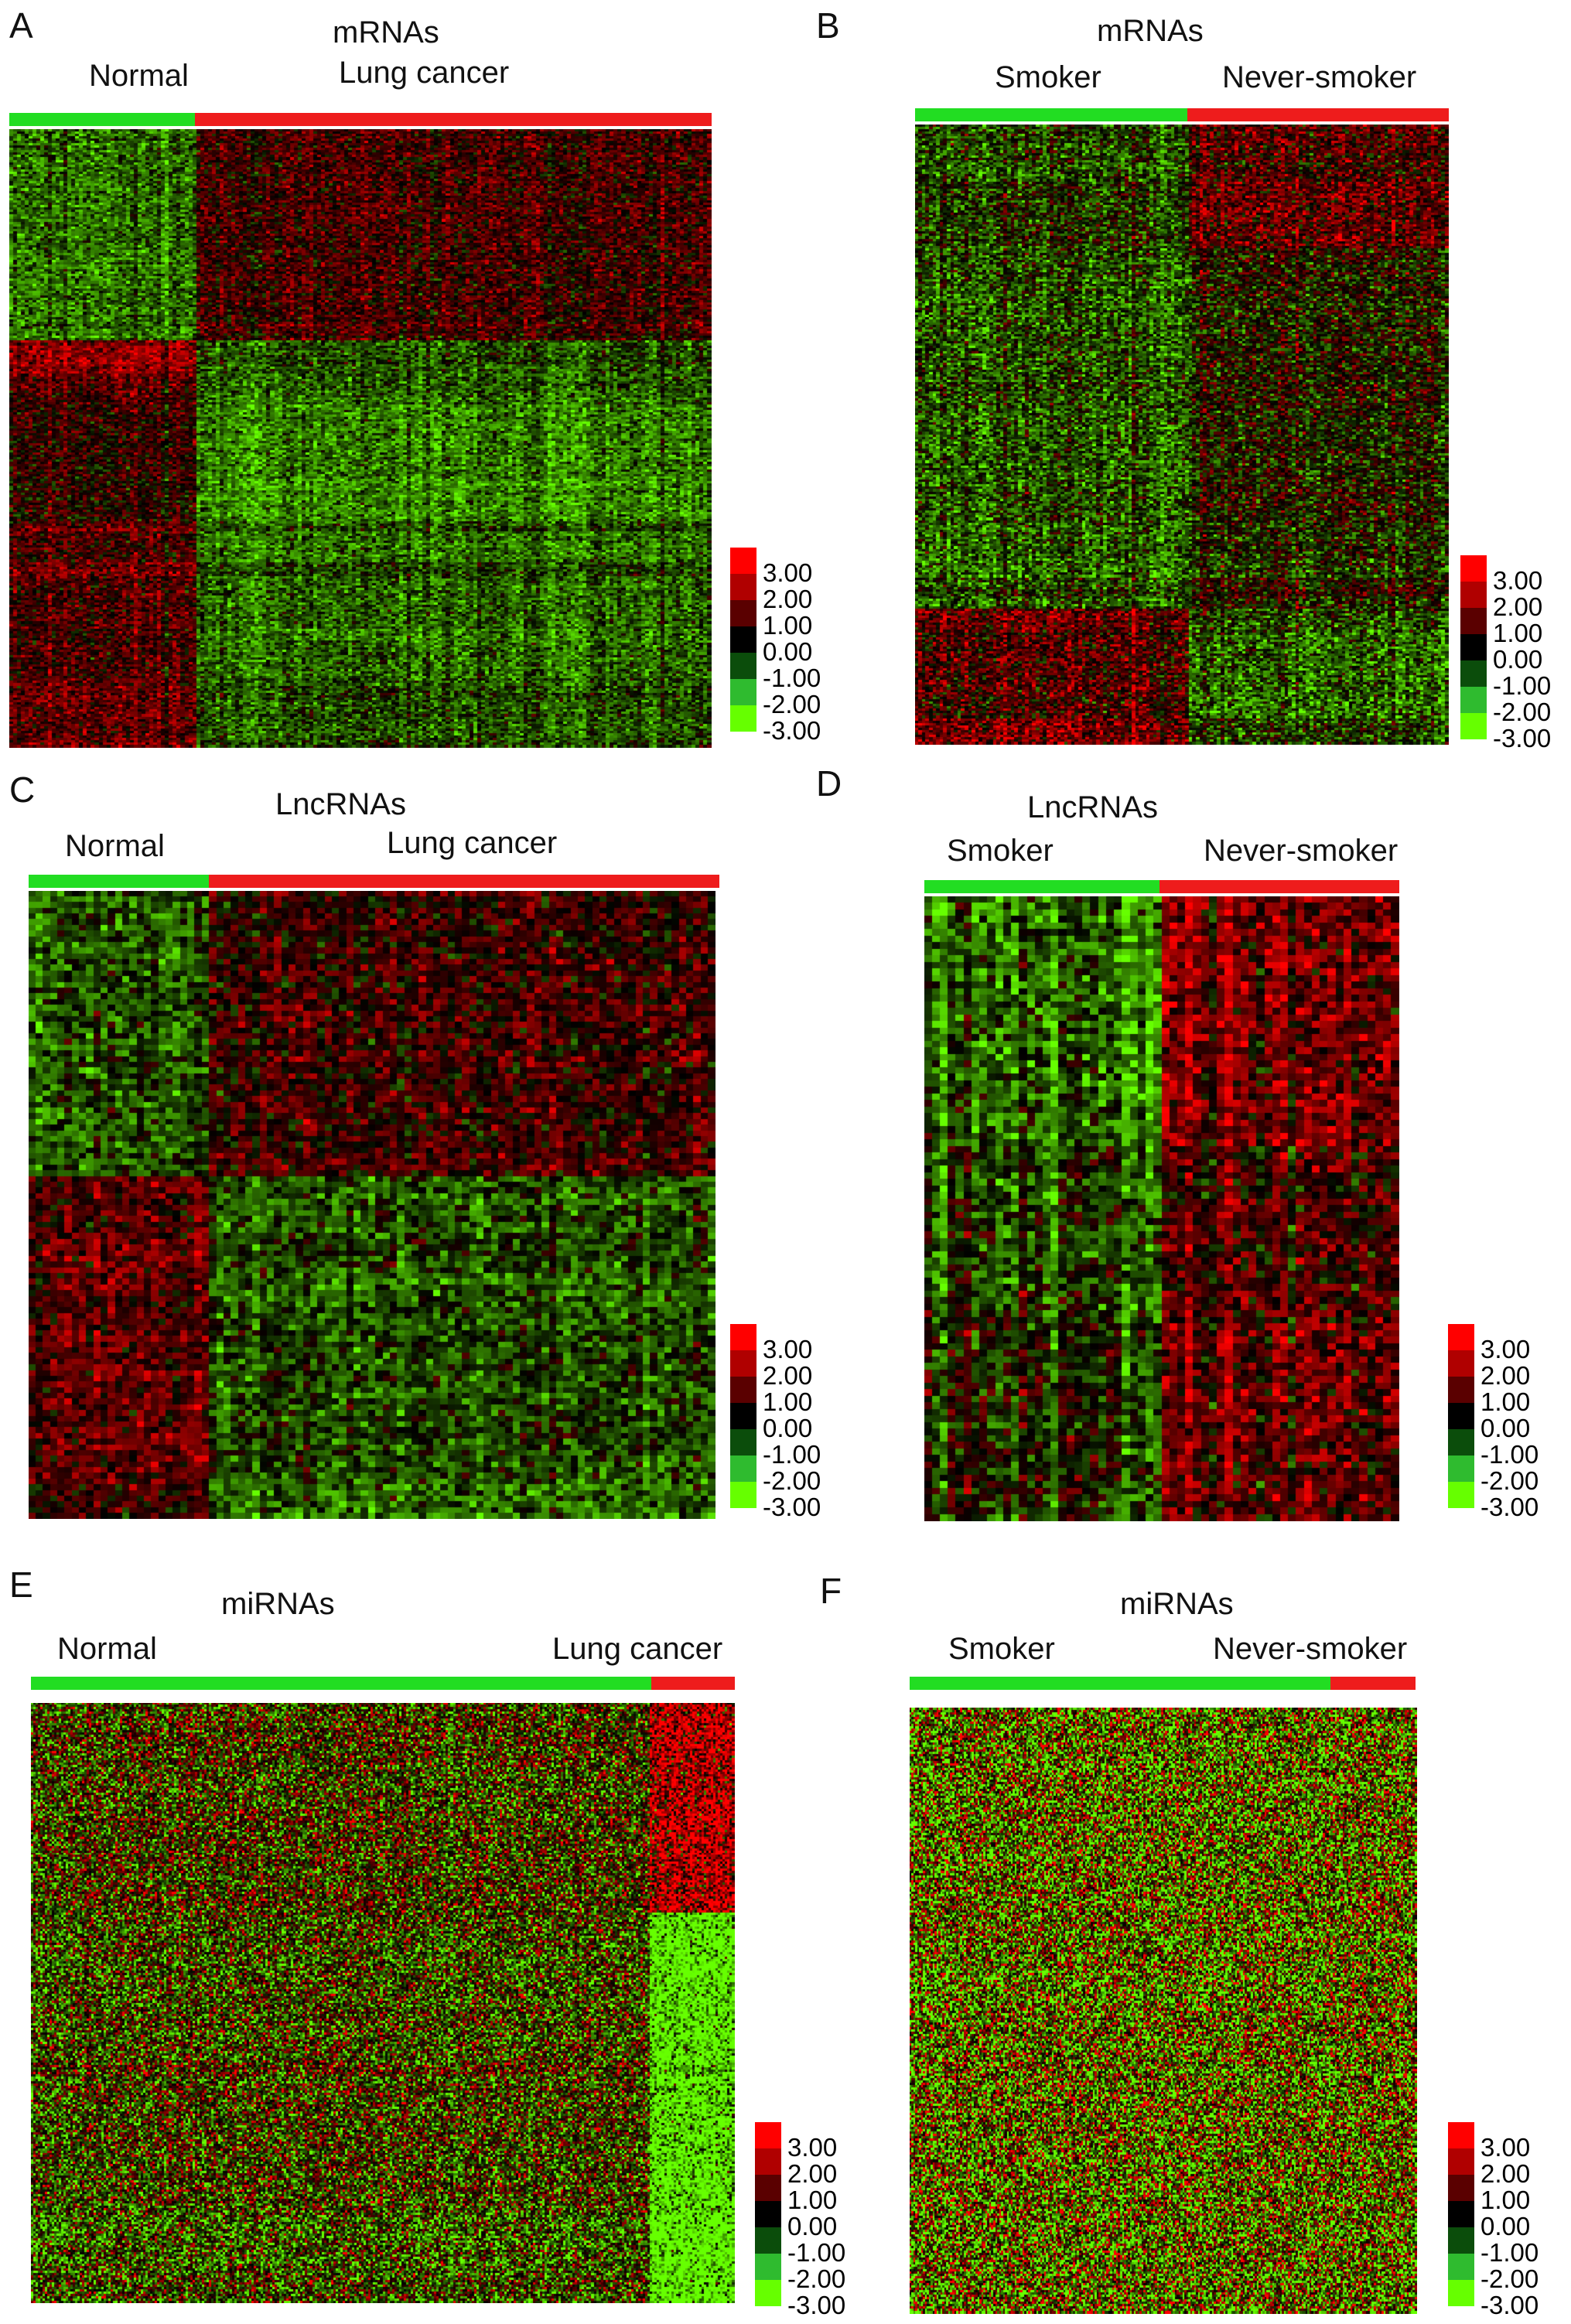 The height and width of the screenshot is (2324, 1571). What do you see at coordinates (1505, 1401) in the screenshot?
I see `panel-d-colorbar-tick: 1.00` at bounding box center [1505, 1401].